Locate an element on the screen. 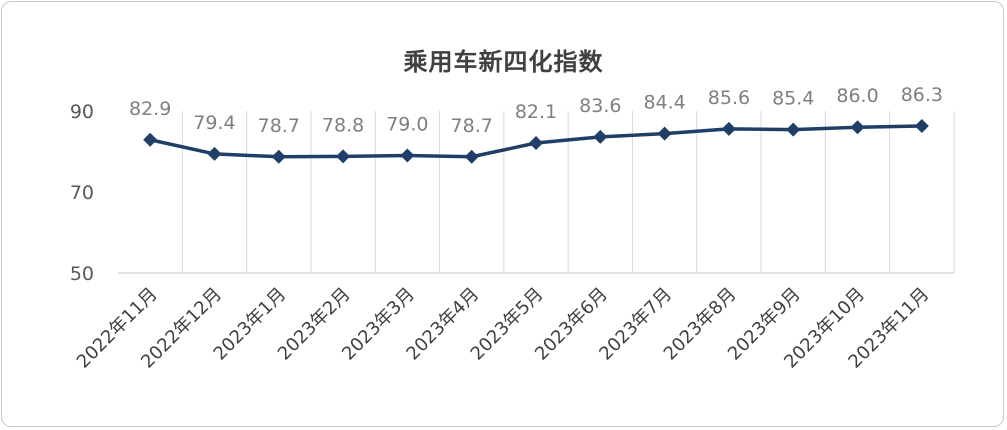  y-tick-label: 90 is located at coordinates (82, 112).